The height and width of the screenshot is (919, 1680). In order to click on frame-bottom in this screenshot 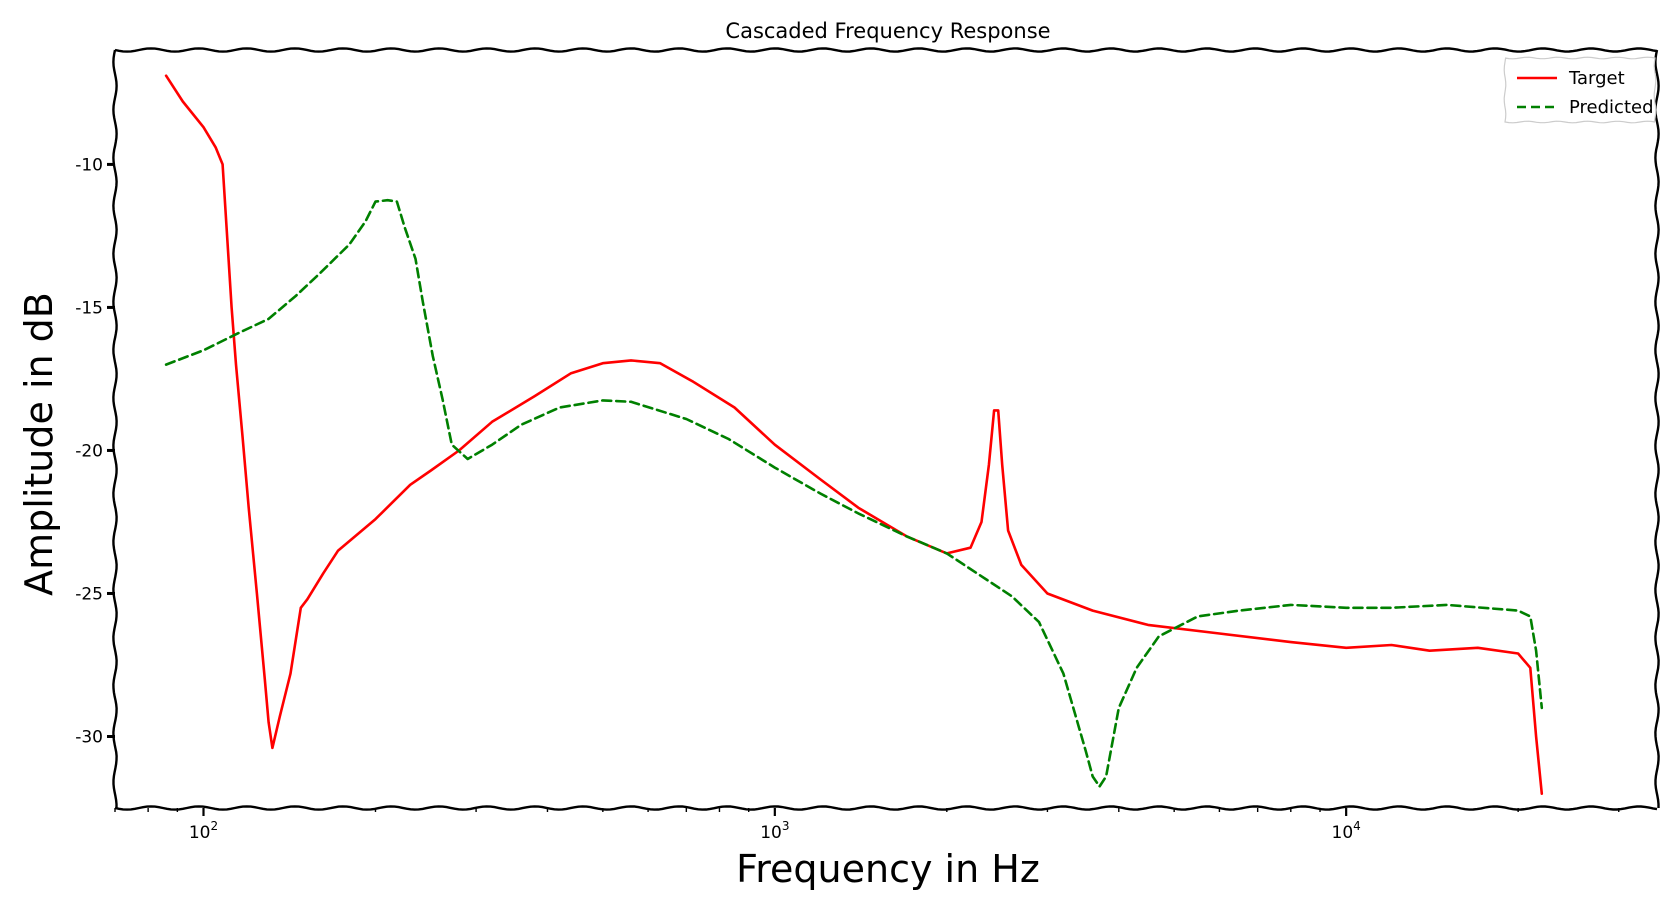, I will do `click(886, 808)`.